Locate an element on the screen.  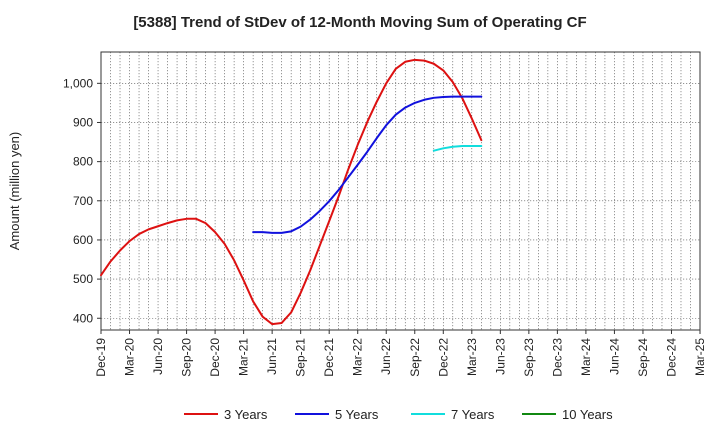
x-tick-label: Mar-23 is located at coordinates (472, 357).